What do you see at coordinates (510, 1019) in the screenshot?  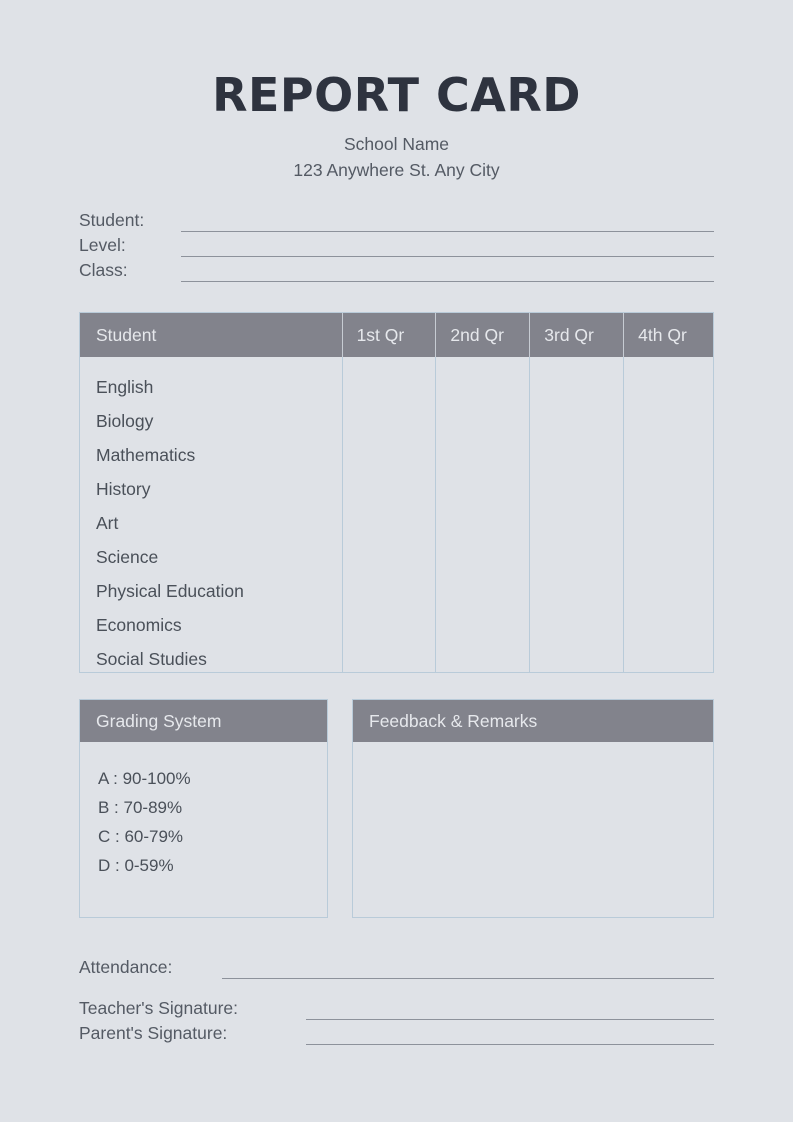 I see `teacher-signature-input-line` at bounding box center [510, 1019].